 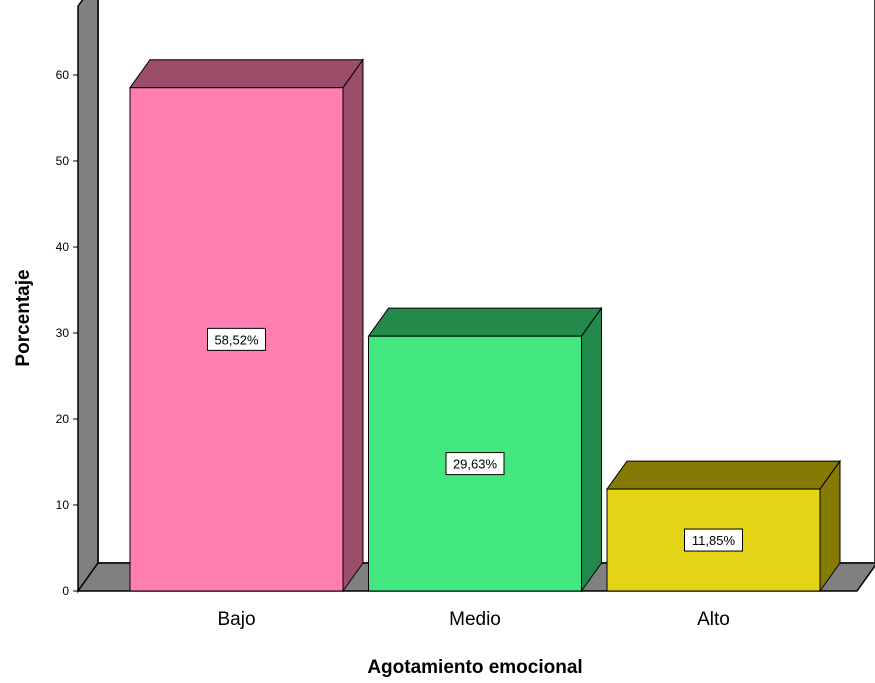 I want to click on left-wall, so click(x=88, y=297).